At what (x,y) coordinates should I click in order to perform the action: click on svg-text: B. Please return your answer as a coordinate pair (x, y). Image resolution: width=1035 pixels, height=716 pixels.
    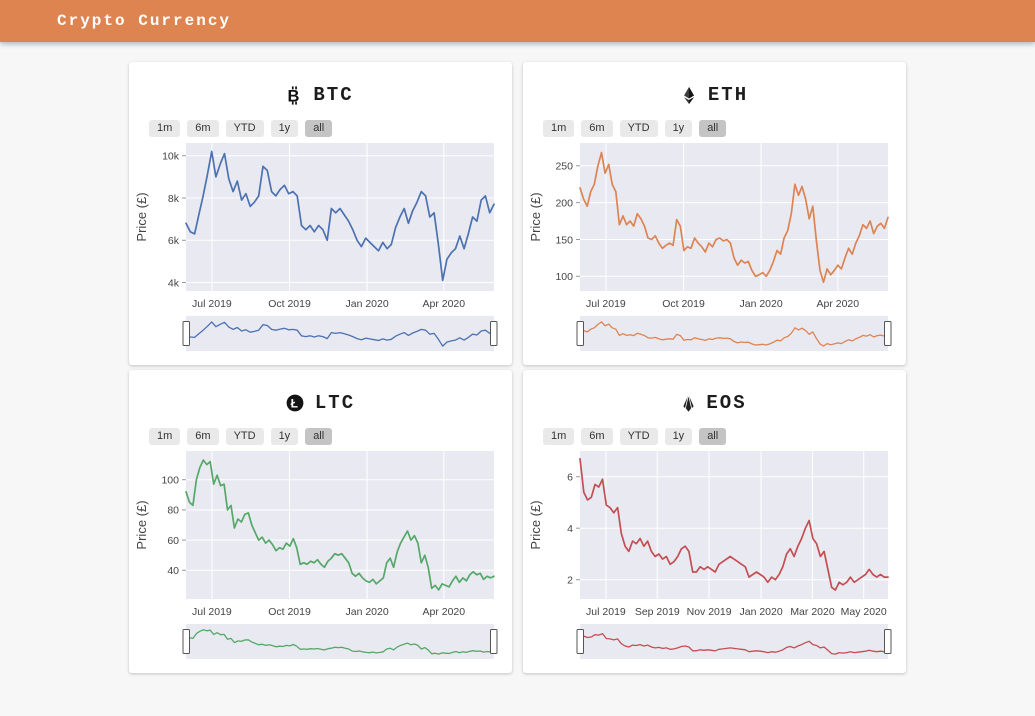
    Looking at the image, I should click on (295, 96).